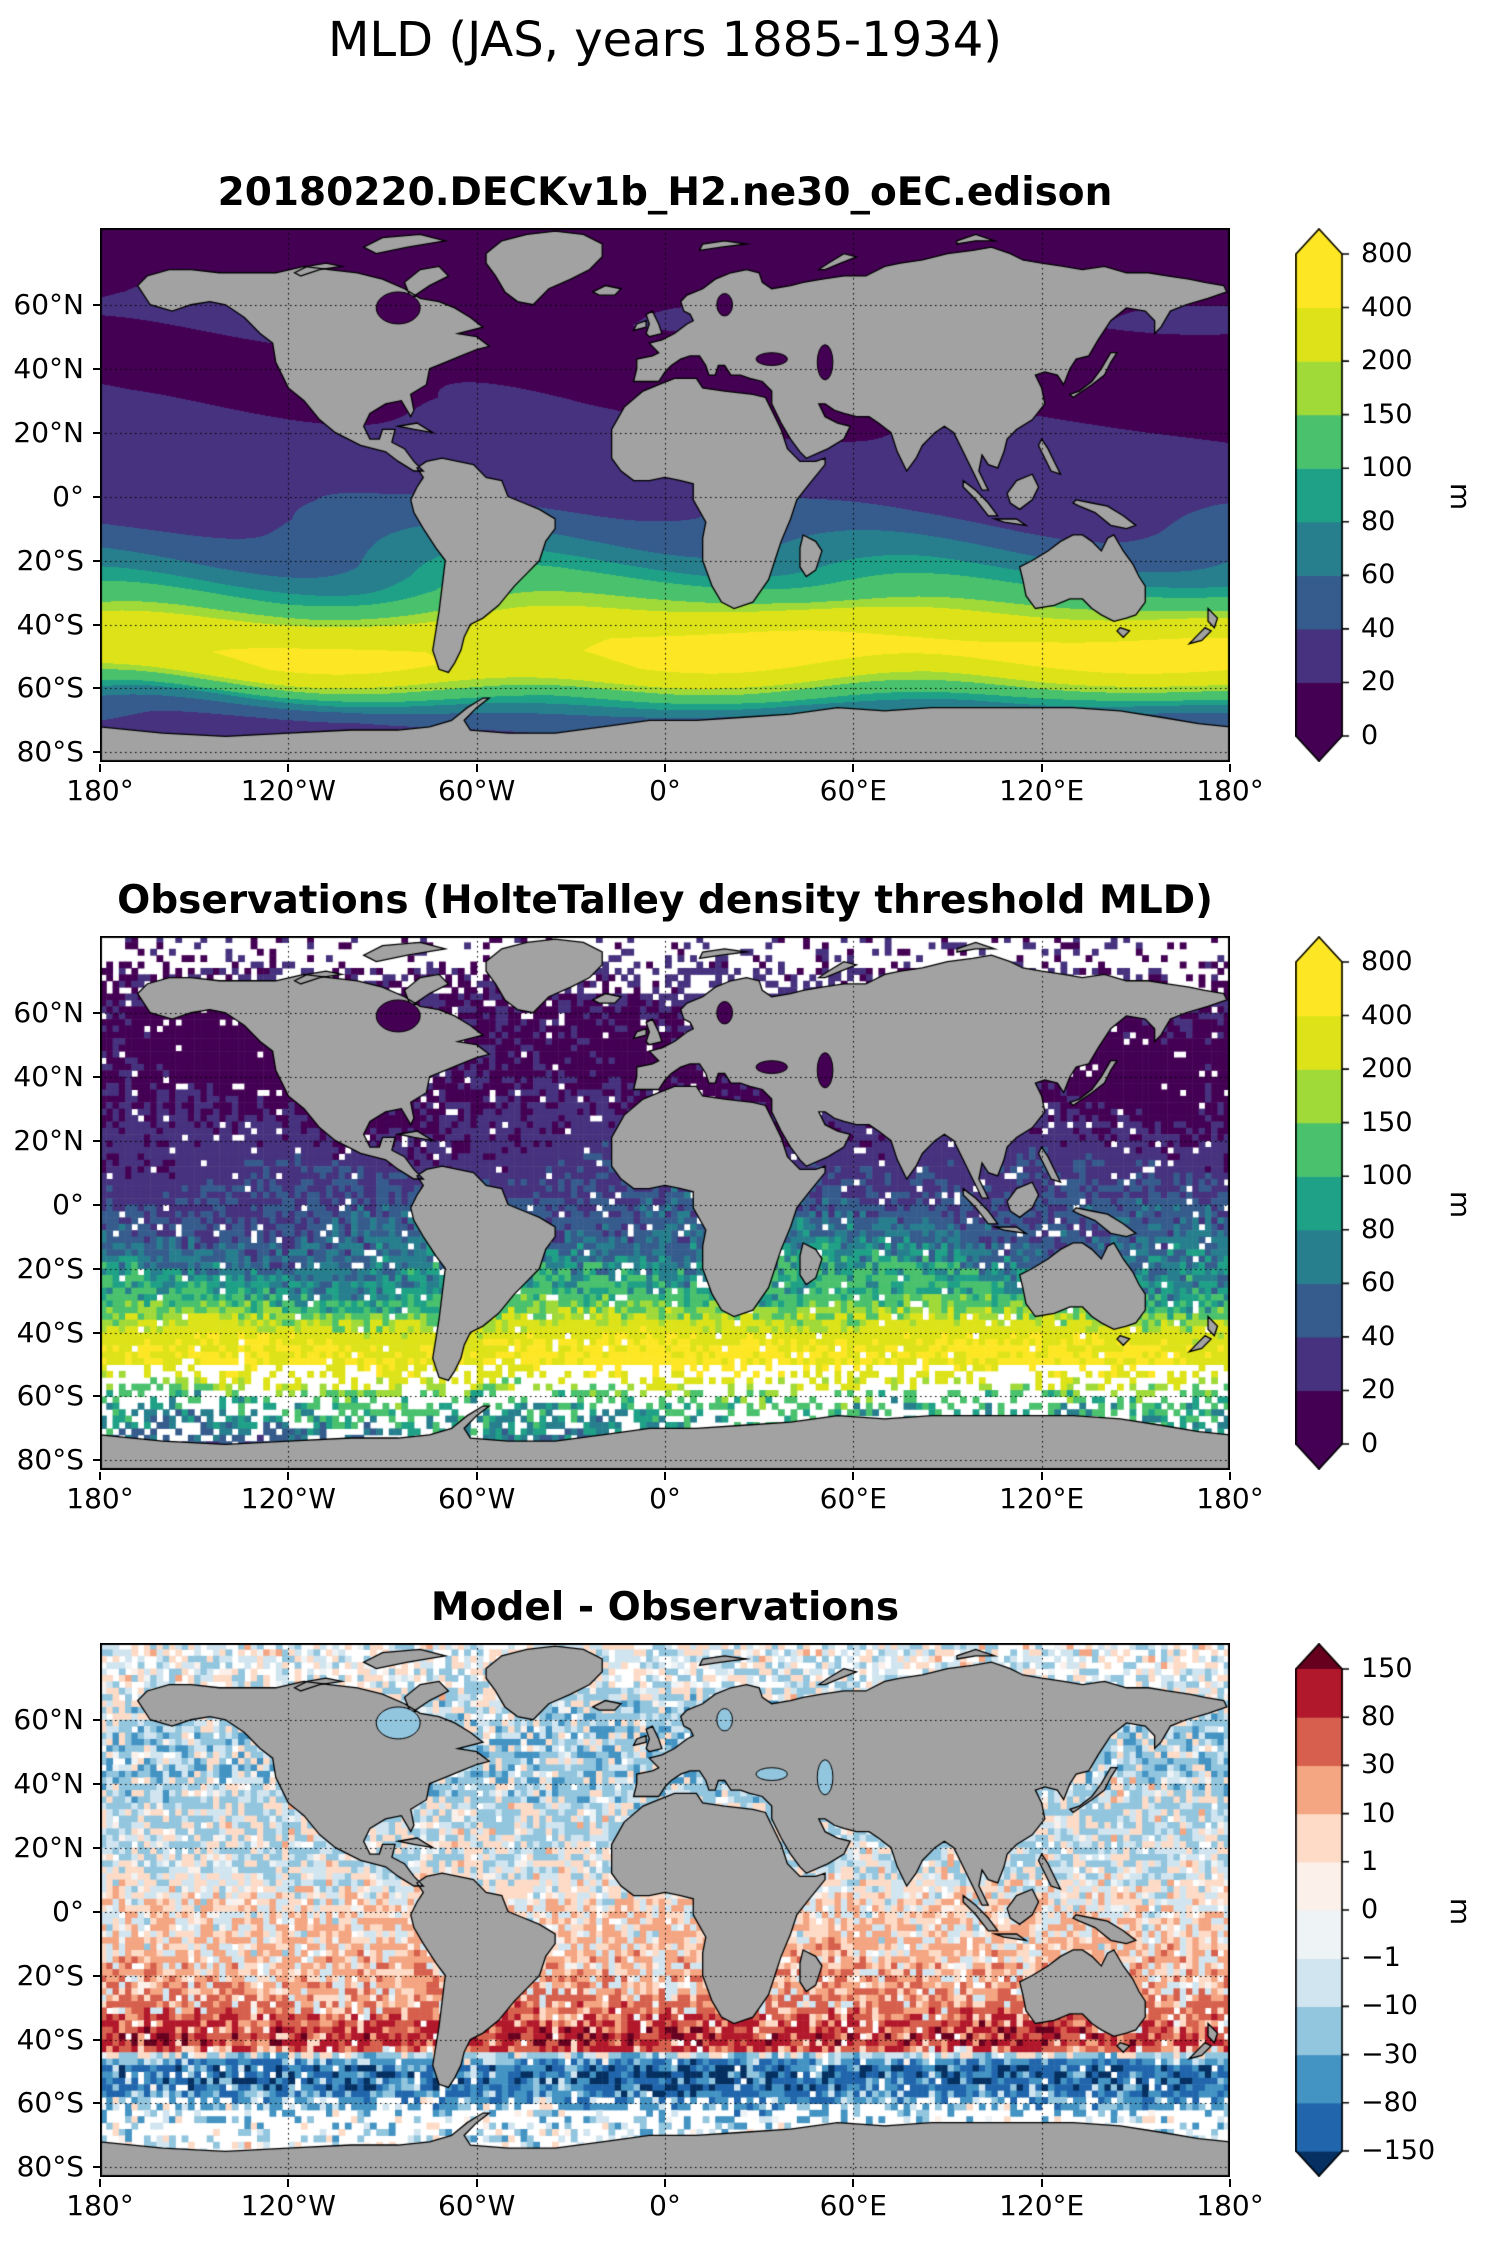  Describe the element at coordinates (665, 40) in the screenshot. I see `figure-title: MLD (JAS, years 1885-1934)` at that location.